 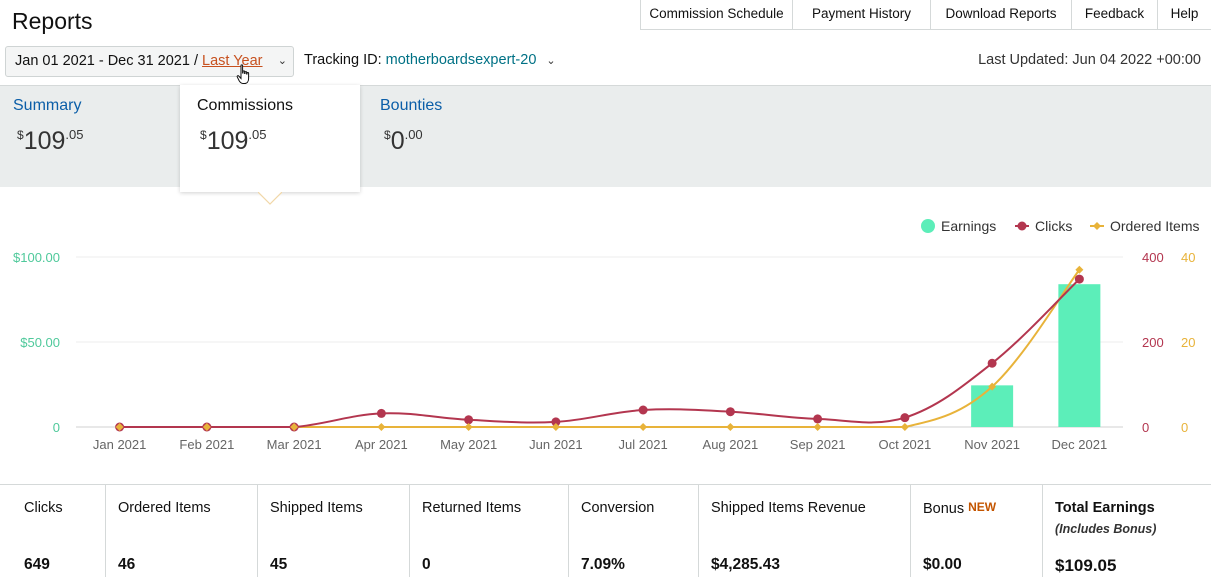 What do you see at coordinates (489, 531) in the screenshot?
I see `stat-returned-items: Returned Items 0` at bounding box center [489, 531].